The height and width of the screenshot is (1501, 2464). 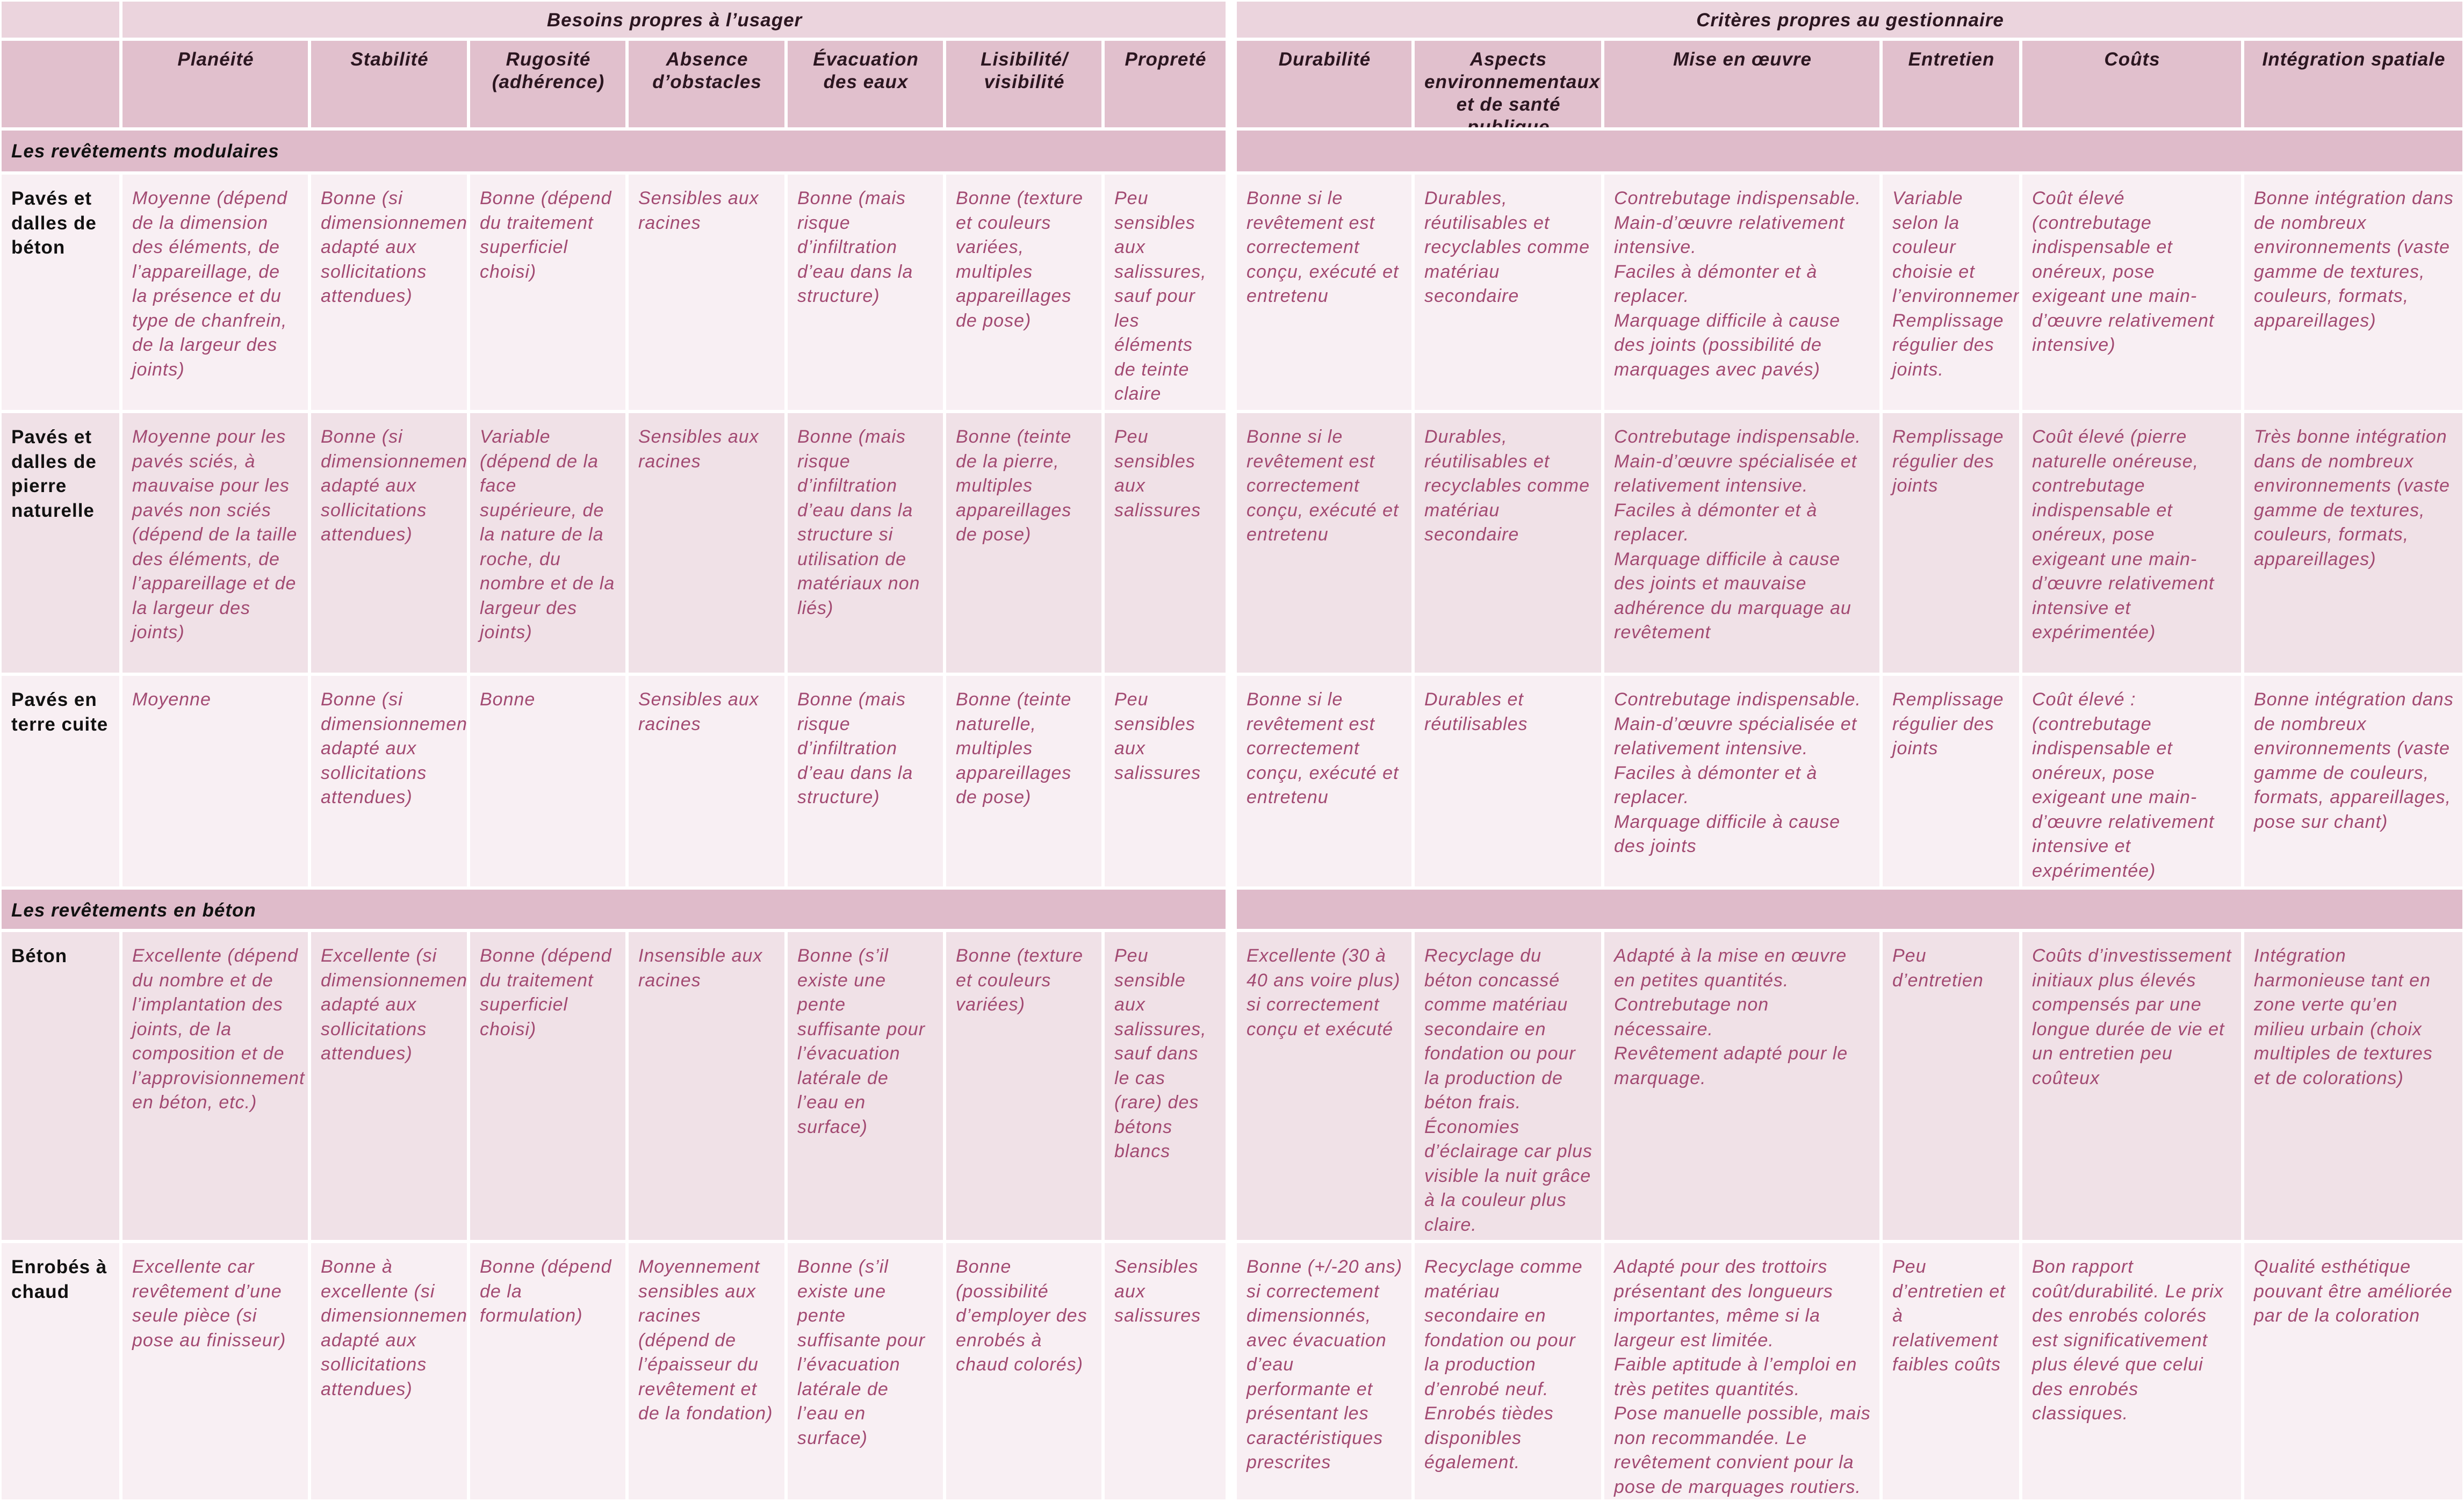 I want to click on section-title: Les revêtements en béton, so click(x=613, y=909).